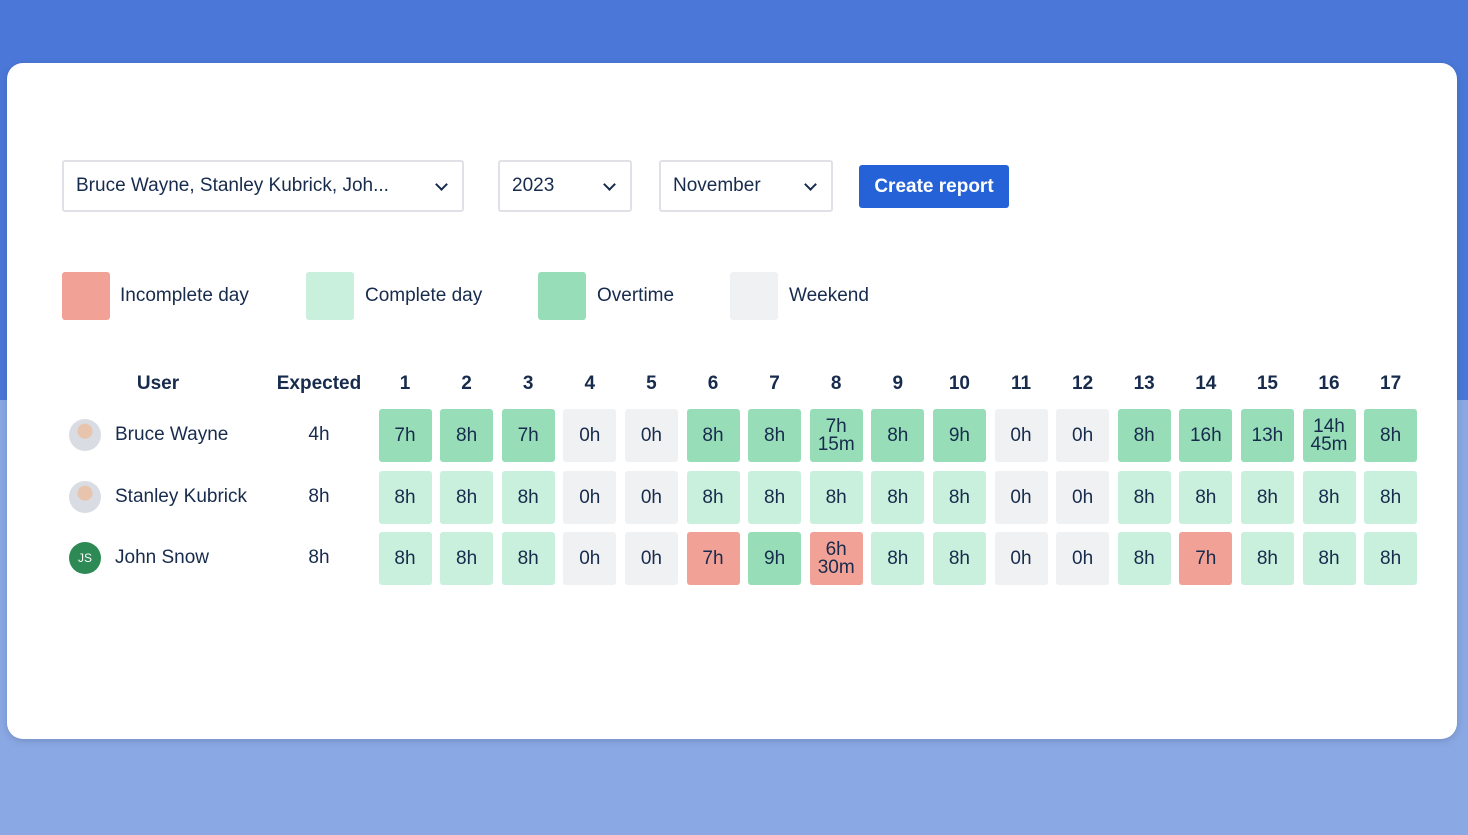  I want to click on column-header: 16, so click(1329, 383).